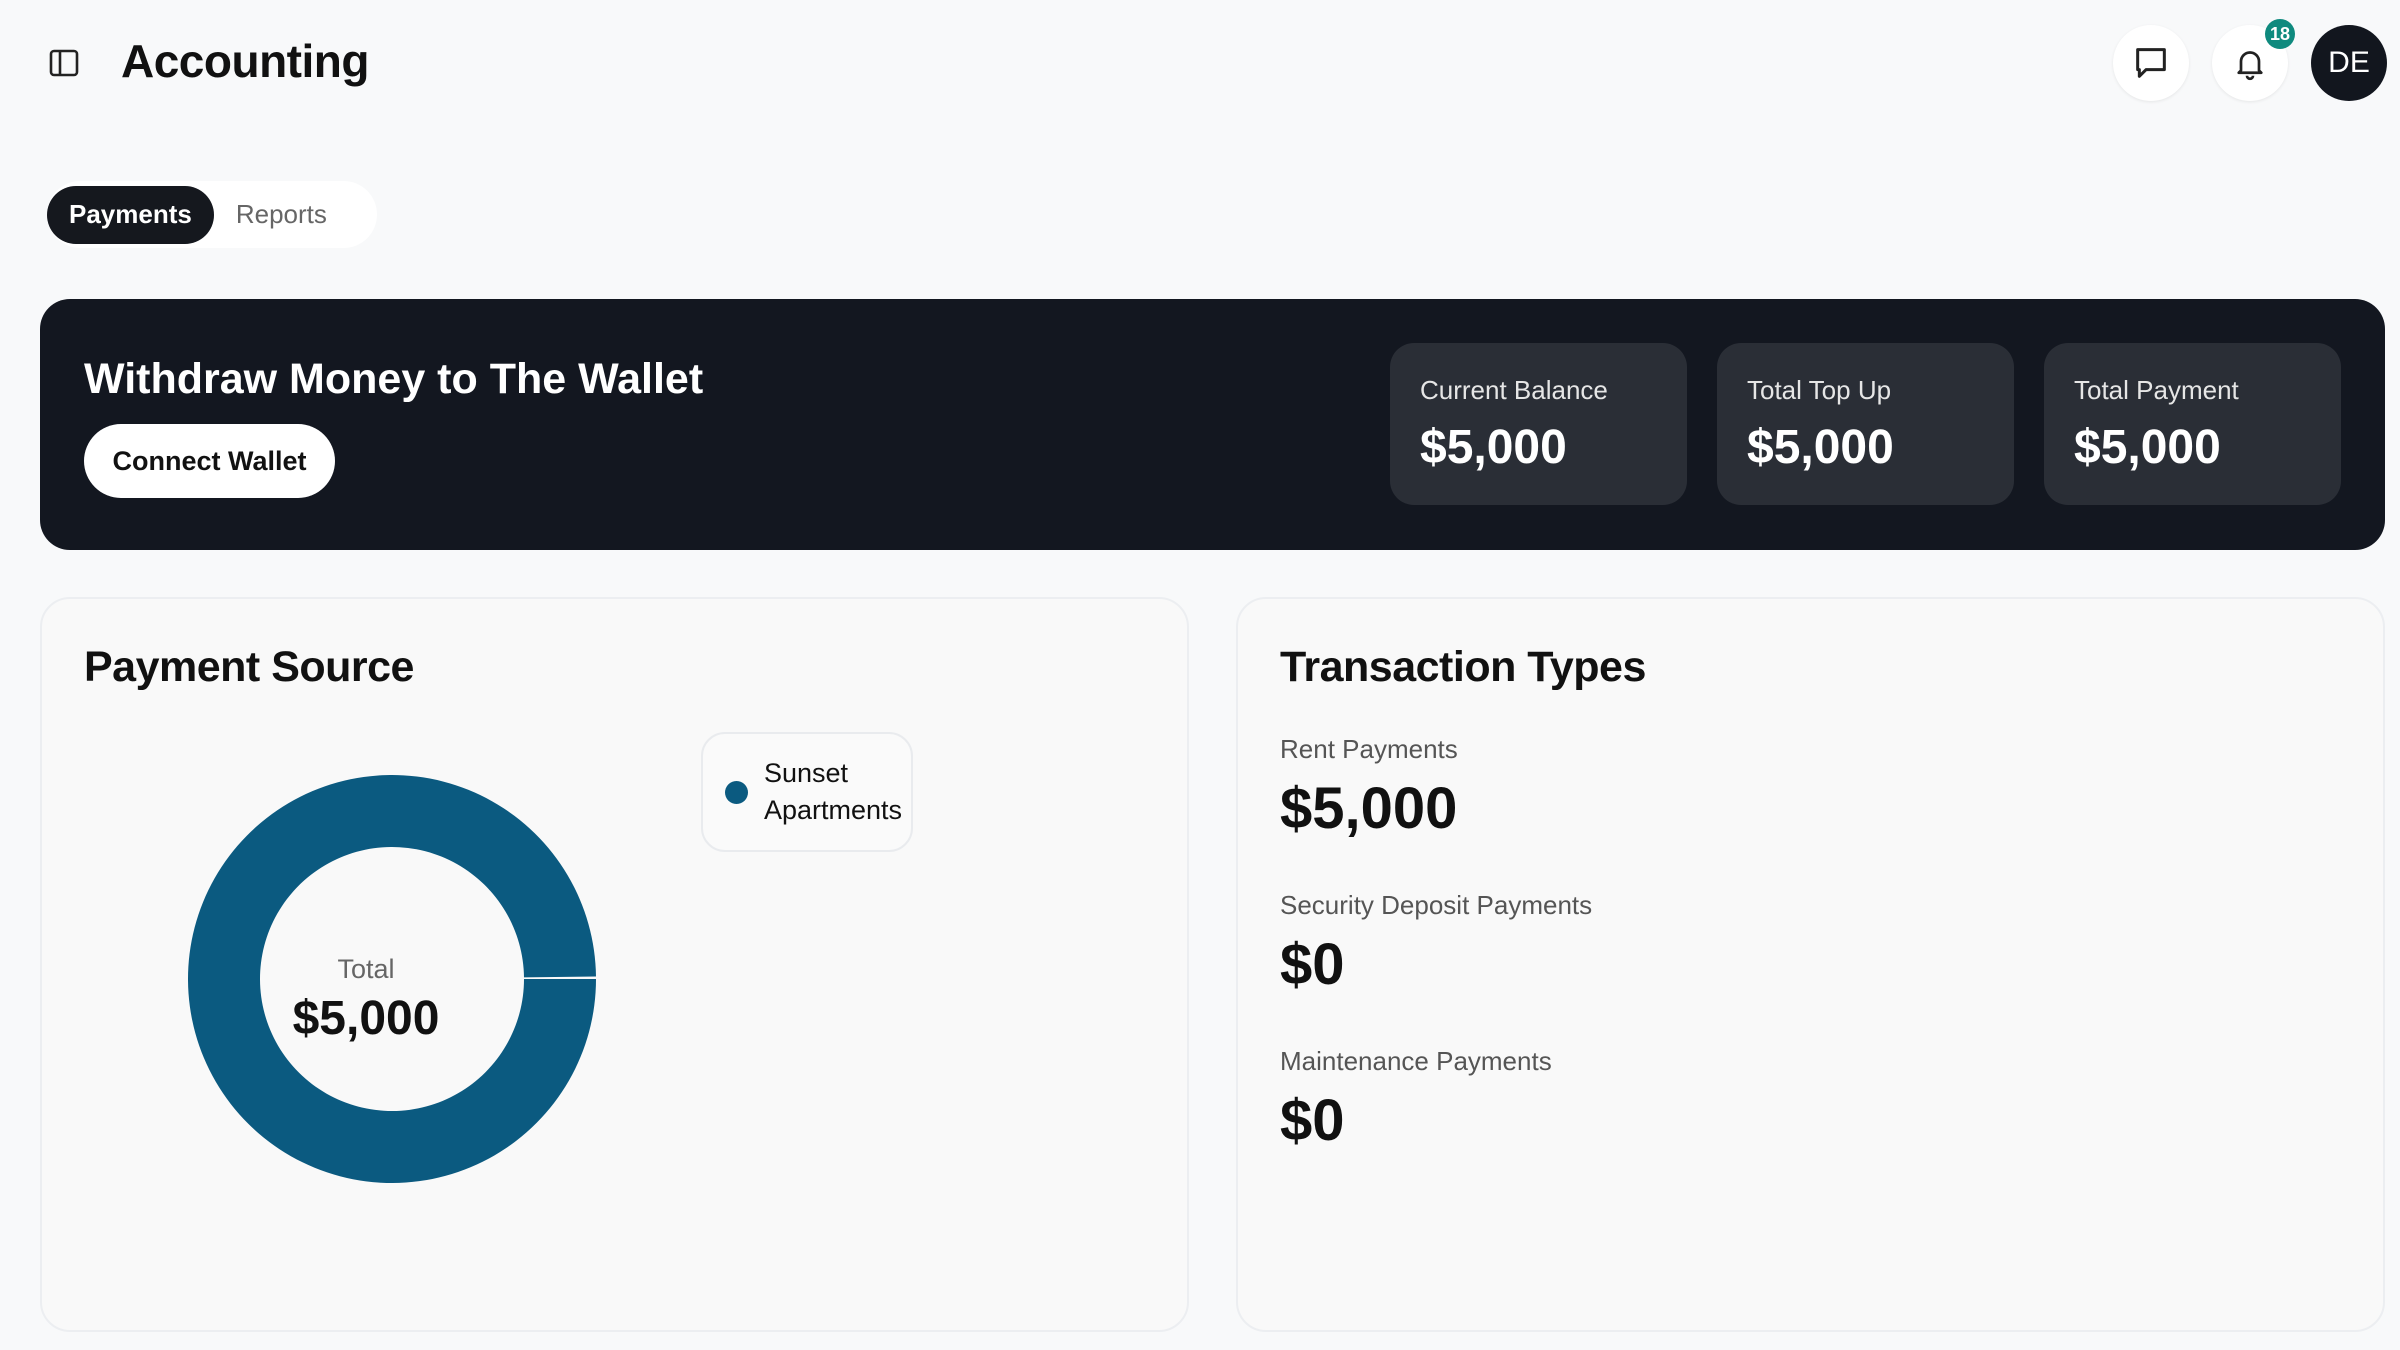 Image resolution: width=2400 pixels, height=1350 pixels. Describe the element at coordinates (209, 461) in the screenshot. I see `connect-wallet-button: Connect Wallet` at that location.